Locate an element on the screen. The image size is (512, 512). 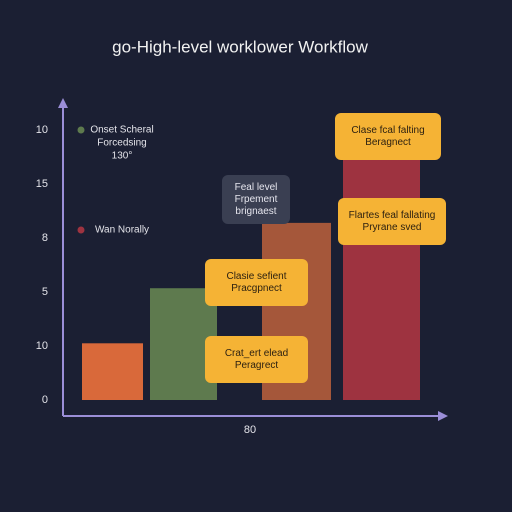
x-axis-arrow is located at coordinates (443, 416).